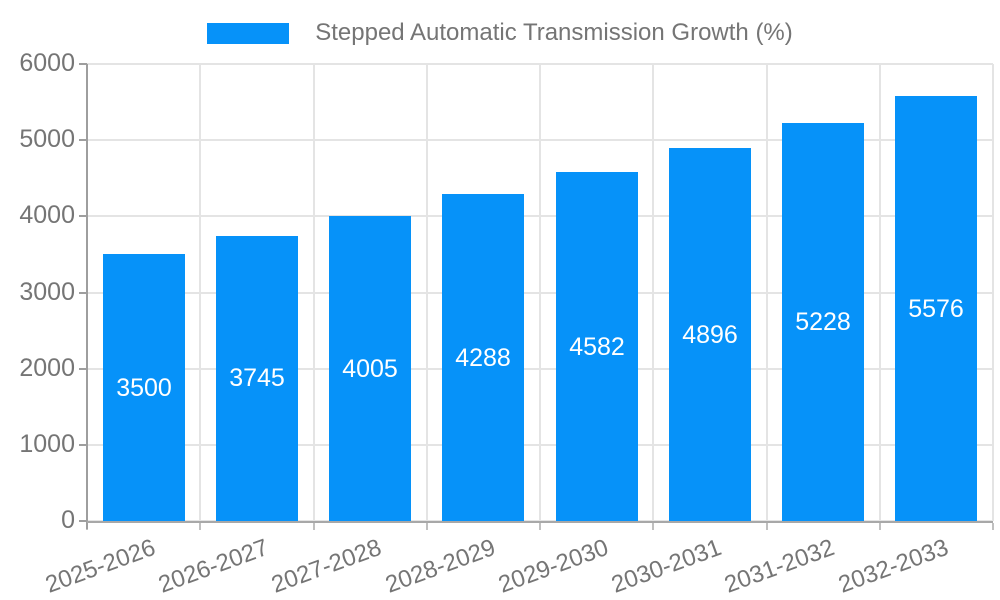 The image size is (1000, 600). What do you see at coordinates (553, 566) in the screenshot?
I see `x-tick-label: 2029-2030` at bounding box center [553, 566].